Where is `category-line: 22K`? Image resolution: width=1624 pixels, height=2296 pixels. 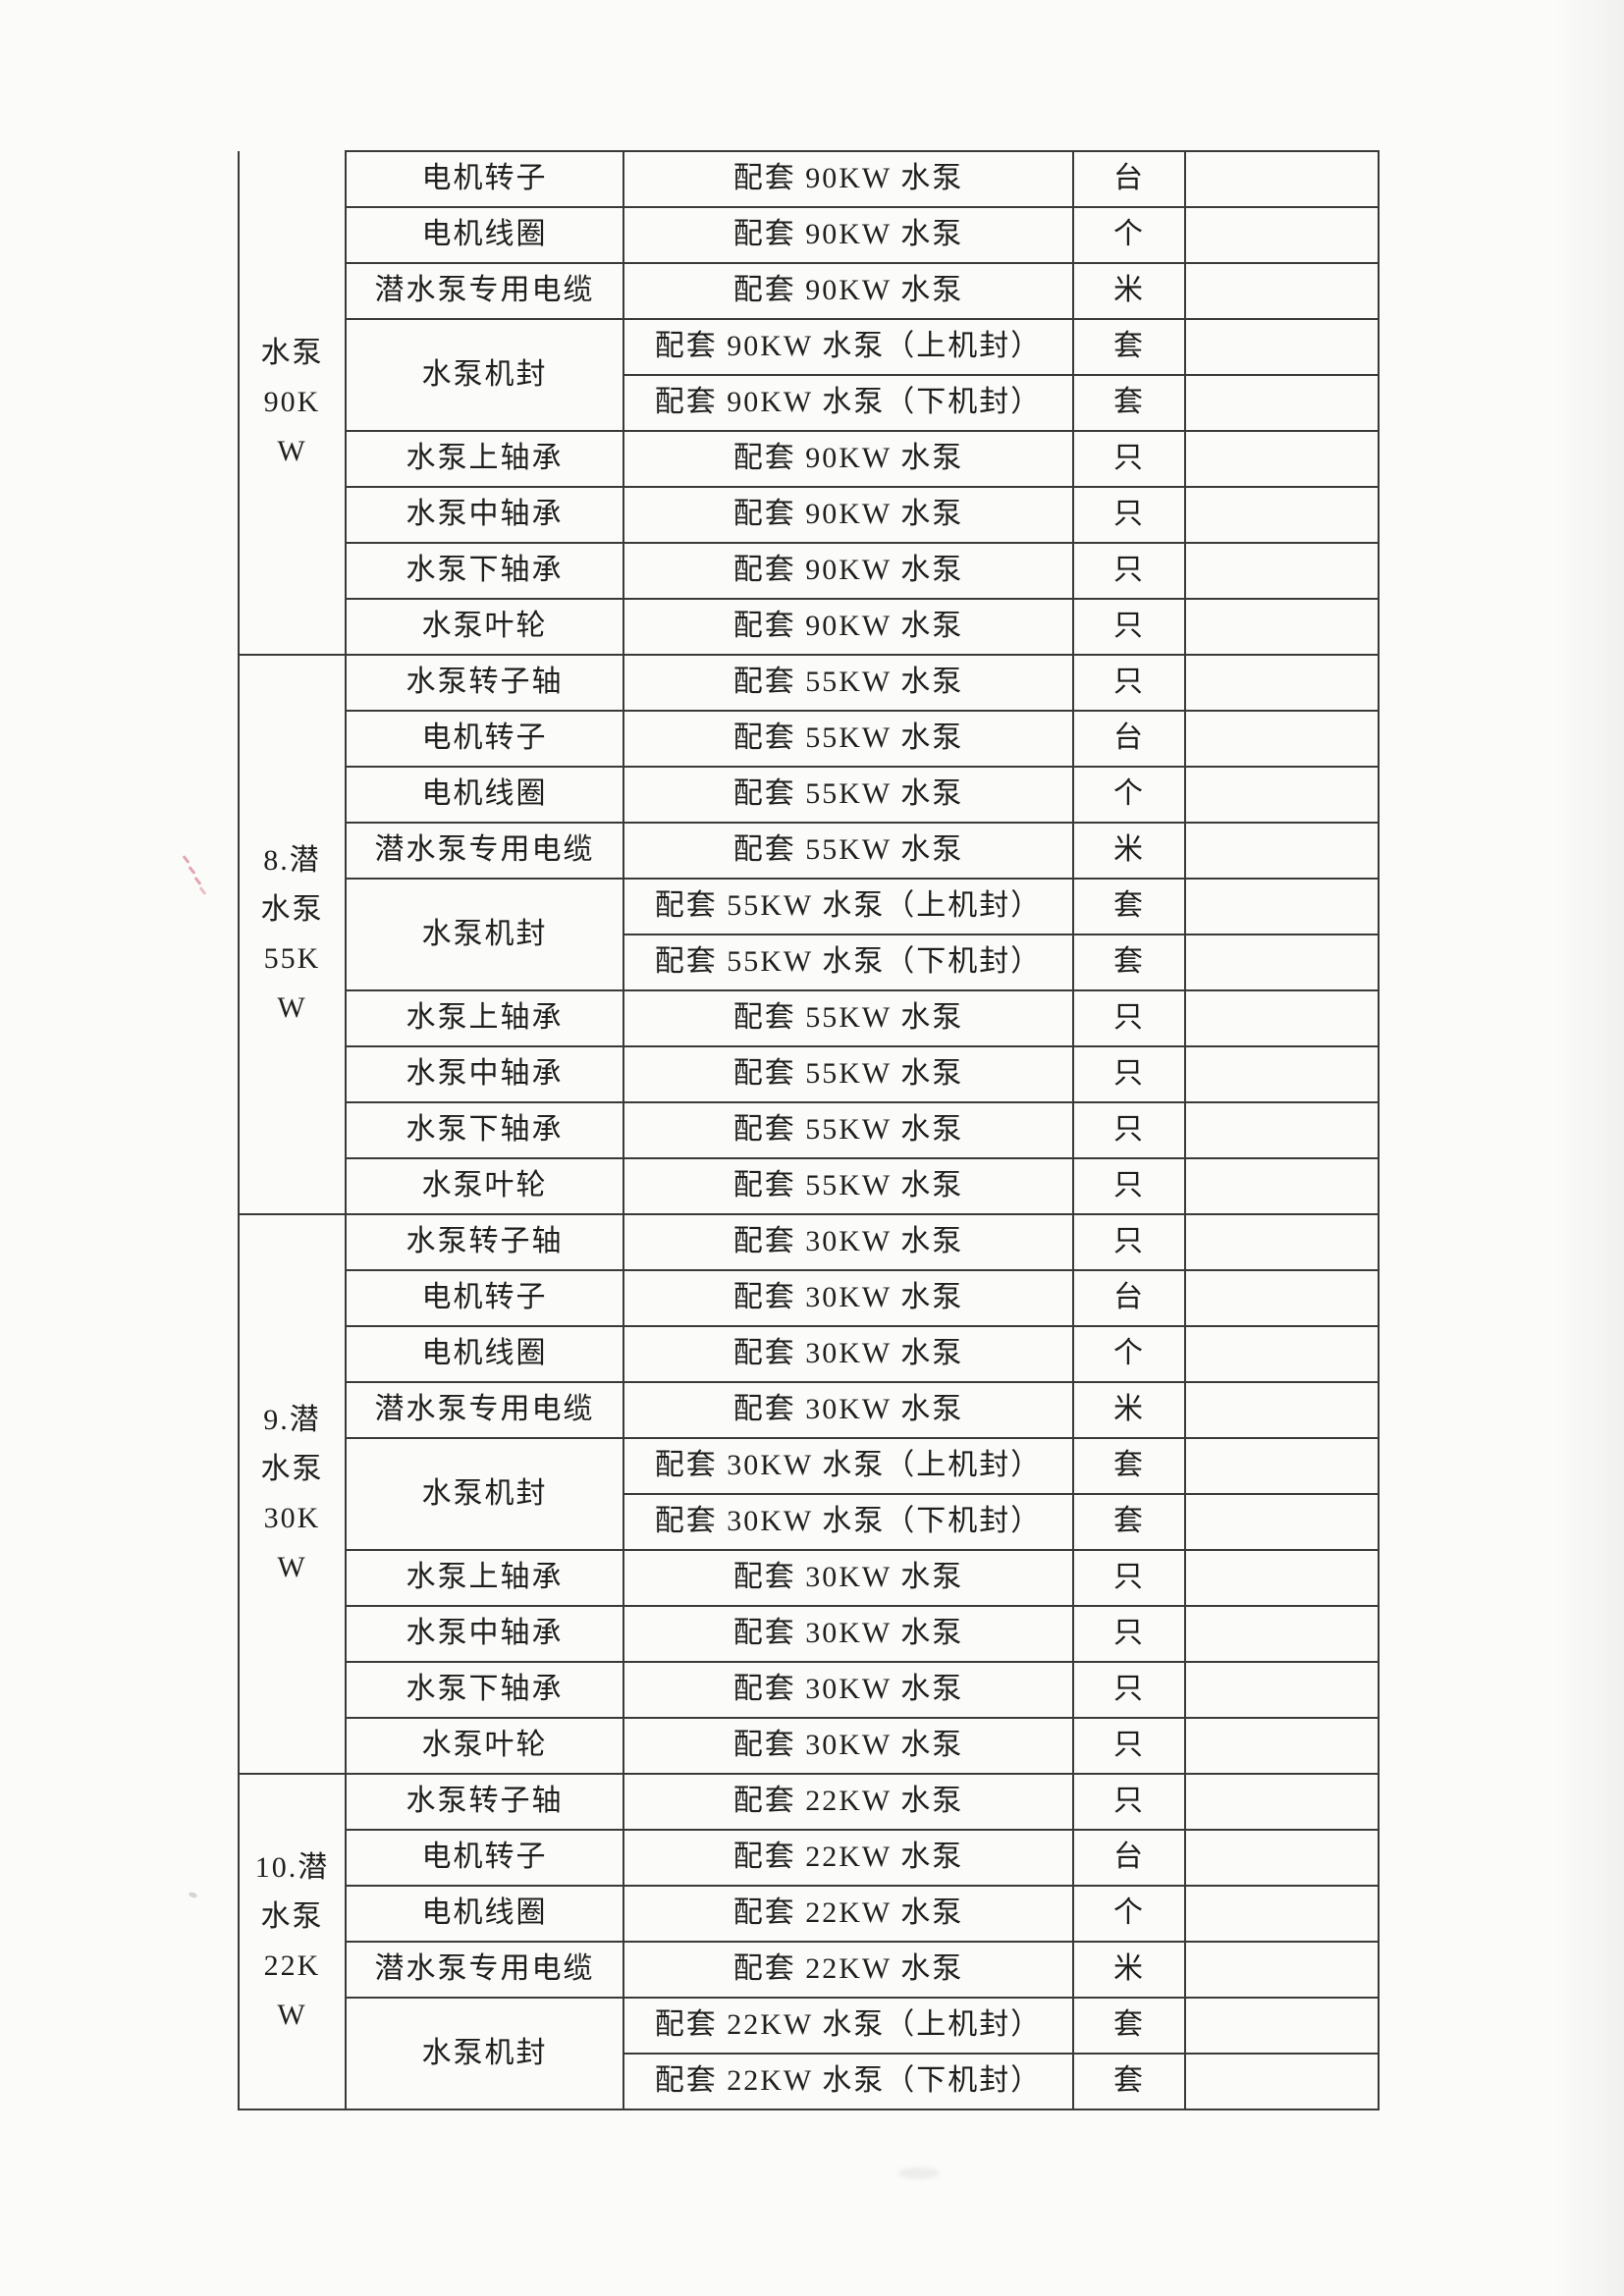
category-line: 22K is located at coordinates (292, 1965).